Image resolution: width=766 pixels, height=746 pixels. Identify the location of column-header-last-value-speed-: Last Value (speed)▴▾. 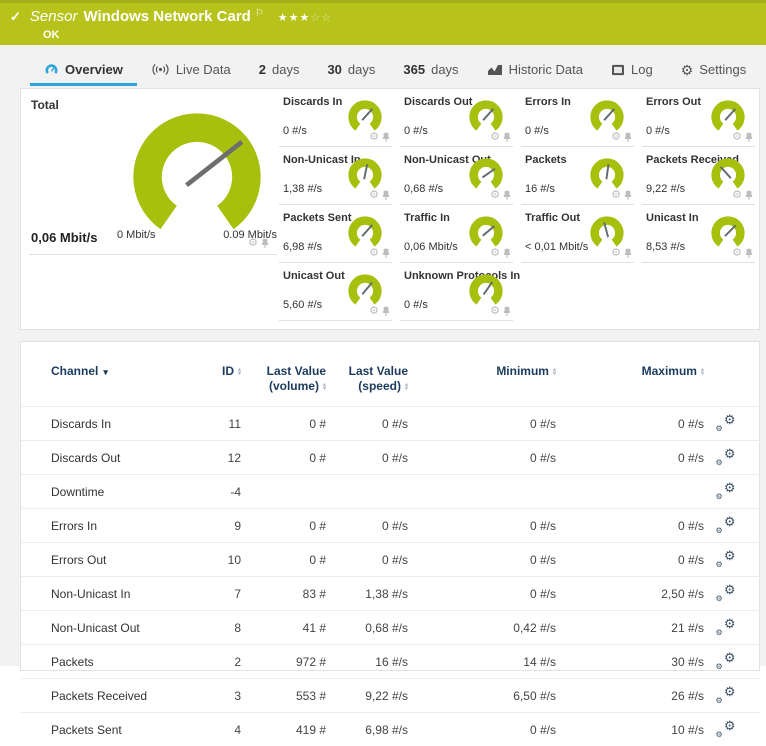
(367, 381).